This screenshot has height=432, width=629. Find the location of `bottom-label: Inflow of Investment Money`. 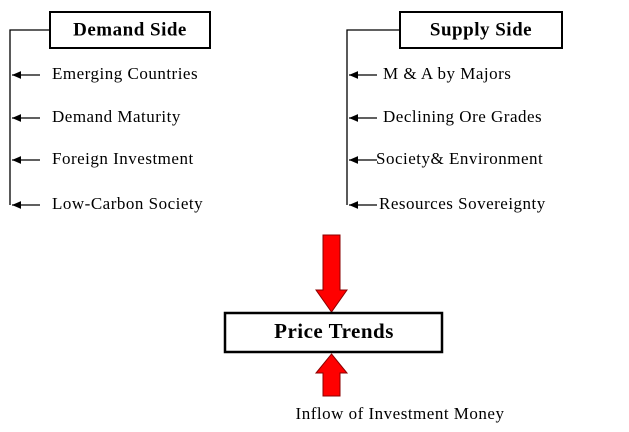

bottom-label: Inflow of Investment Money is located at coordinates (400, 413).